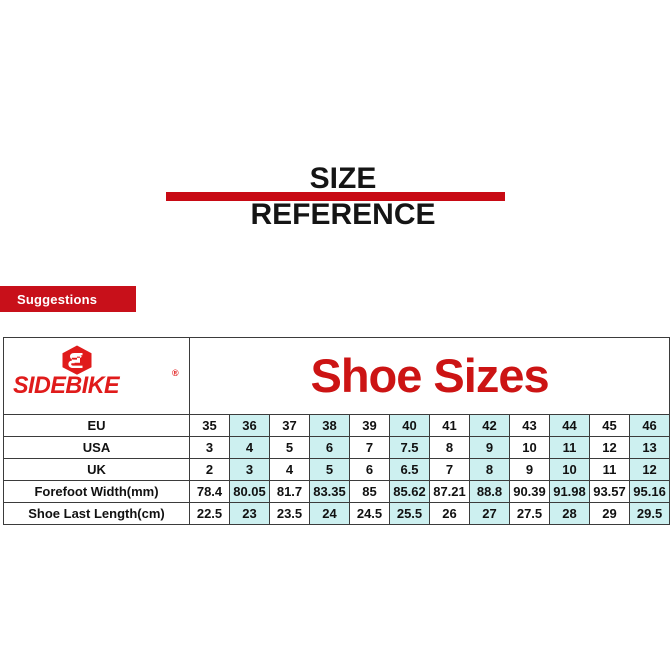  Describe the element at coordinates (569, 513) in the screenshot. I see `cell-lastlen-10: 28` at that location.